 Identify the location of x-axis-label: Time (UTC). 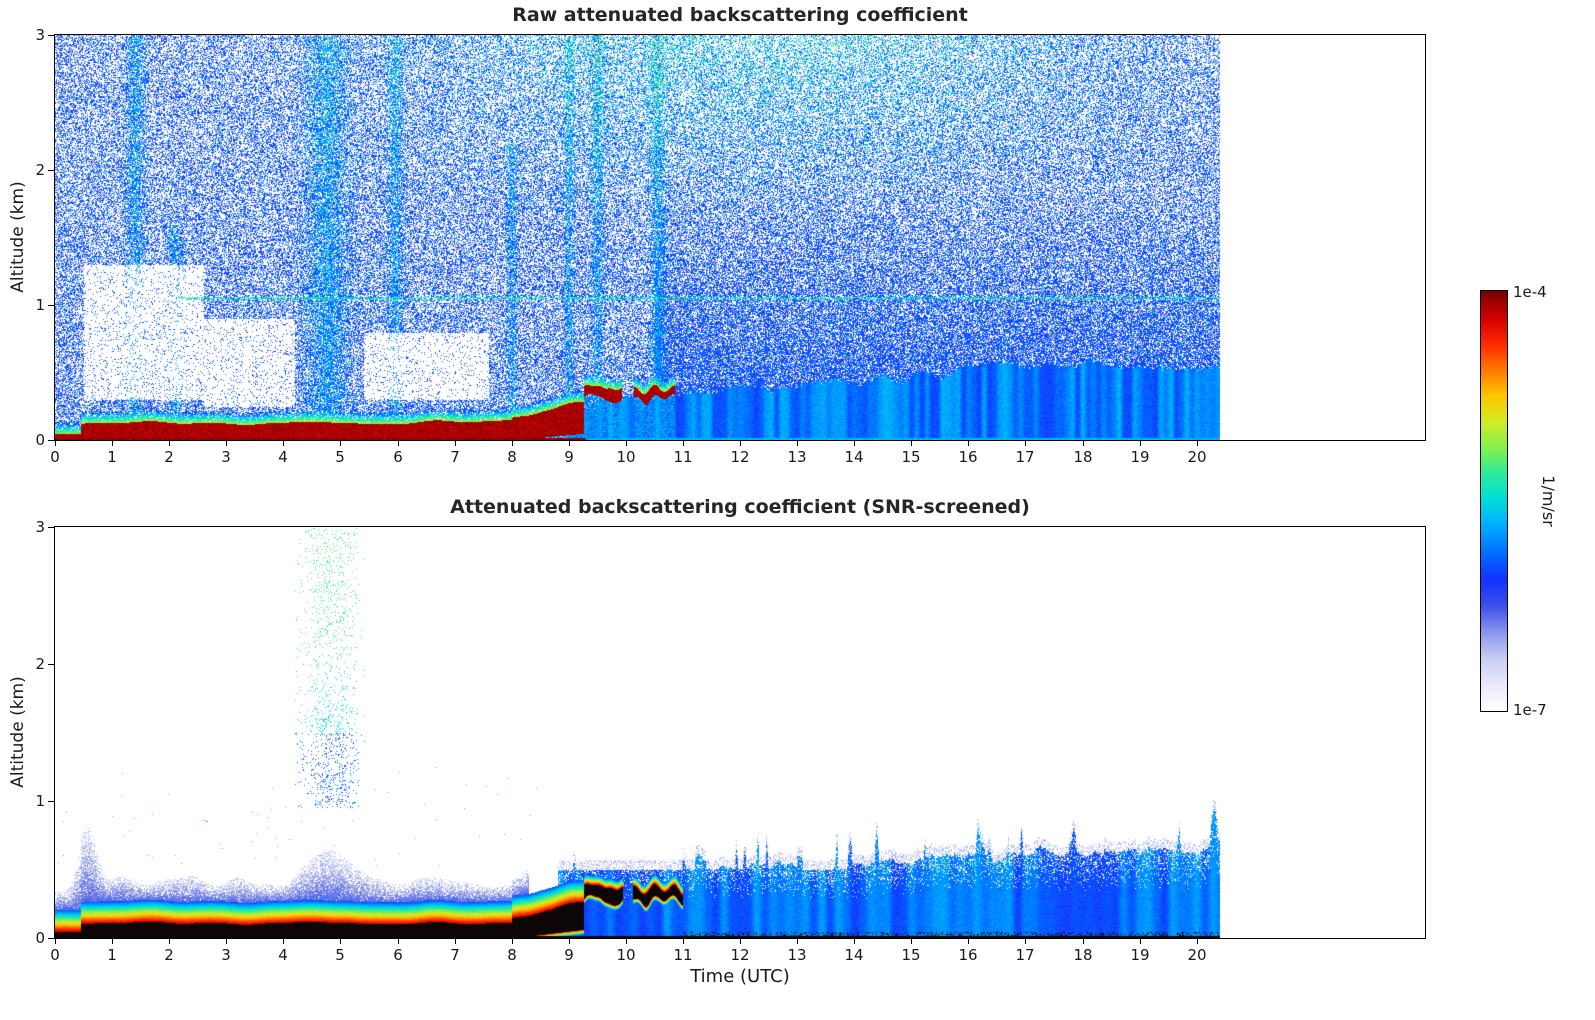
(740, 976).